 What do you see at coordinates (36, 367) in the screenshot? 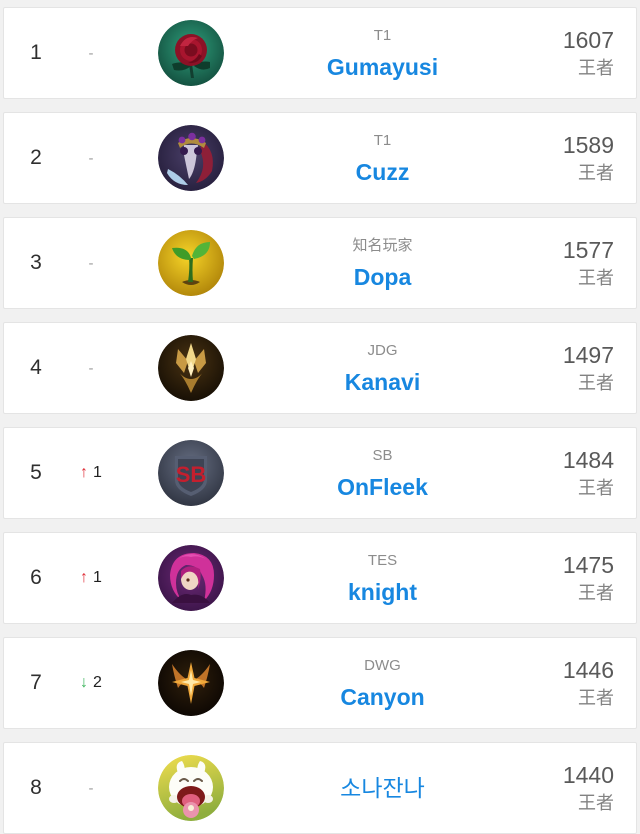
I see `rank-number: 4` at bounding box center [36, 367].